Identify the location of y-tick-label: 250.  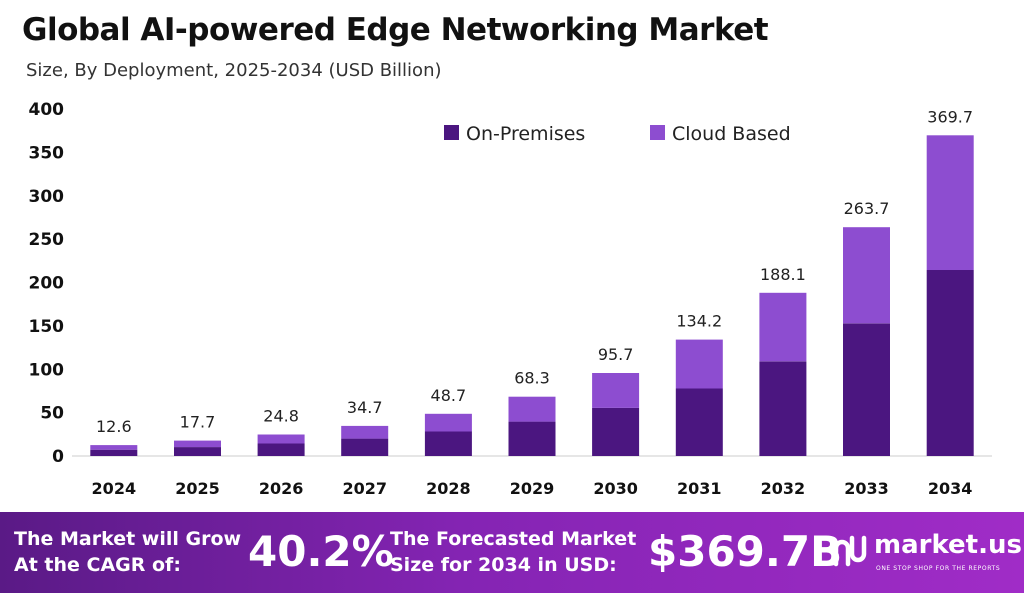
(47, 240).